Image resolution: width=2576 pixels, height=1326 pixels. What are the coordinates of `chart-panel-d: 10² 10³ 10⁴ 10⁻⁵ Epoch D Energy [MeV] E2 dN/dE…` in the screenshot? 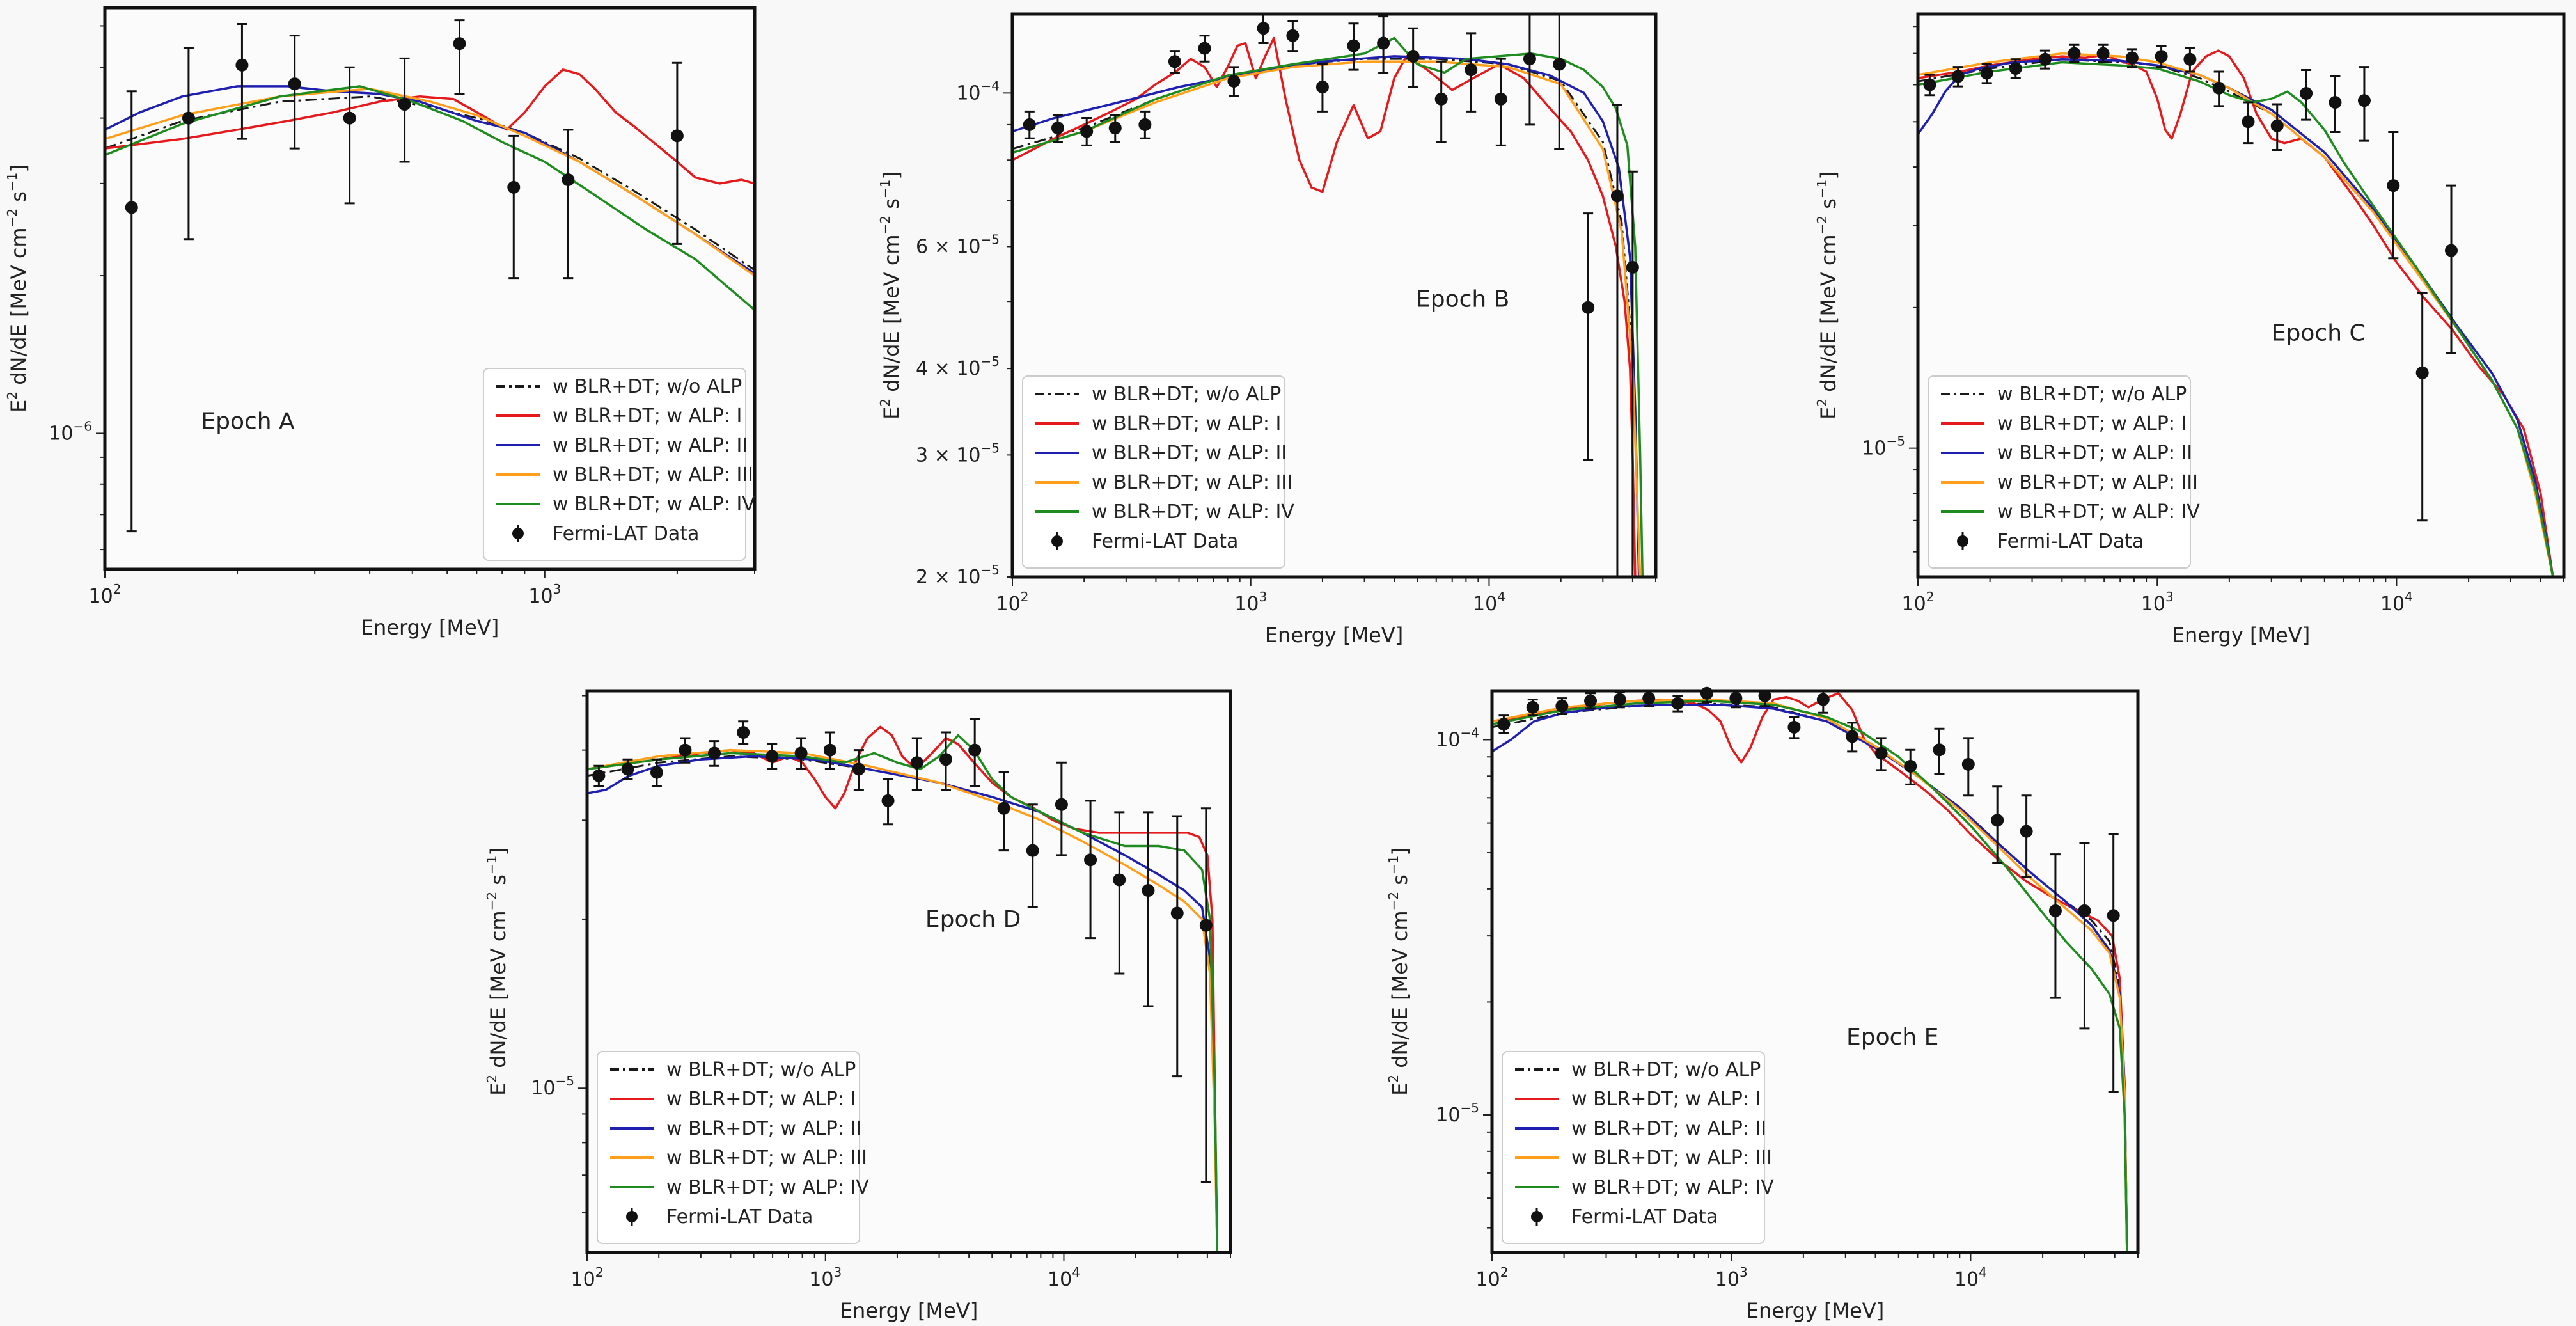 It's located at (858, 1006).